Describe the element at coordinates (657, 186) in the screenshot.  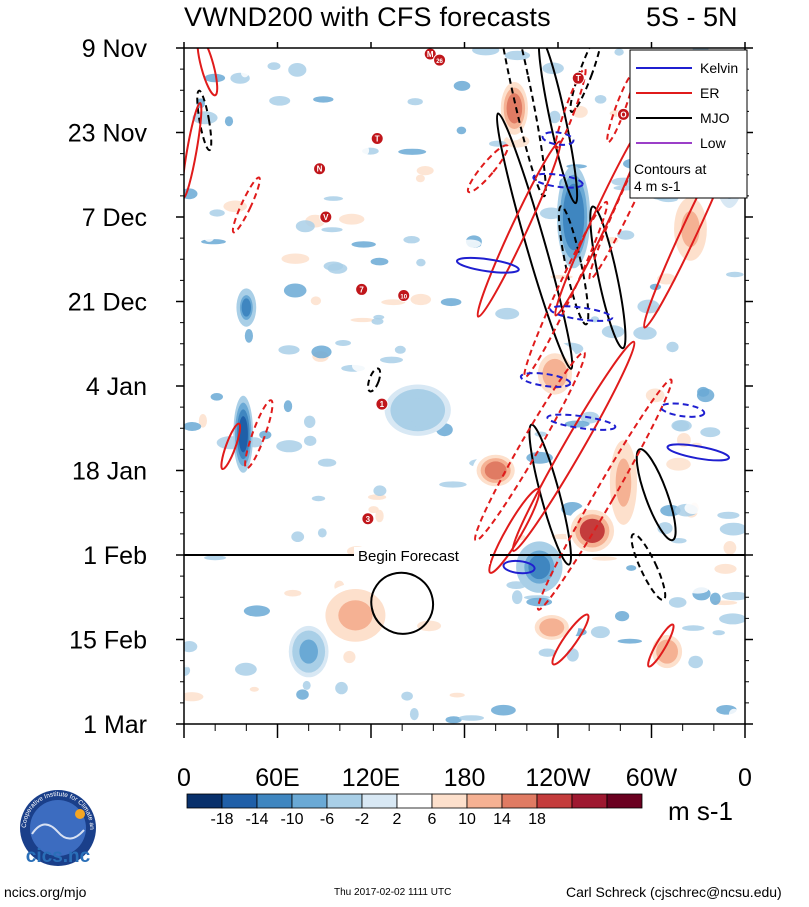
I see `legend-note-line2: 4 m s-1` at that location.